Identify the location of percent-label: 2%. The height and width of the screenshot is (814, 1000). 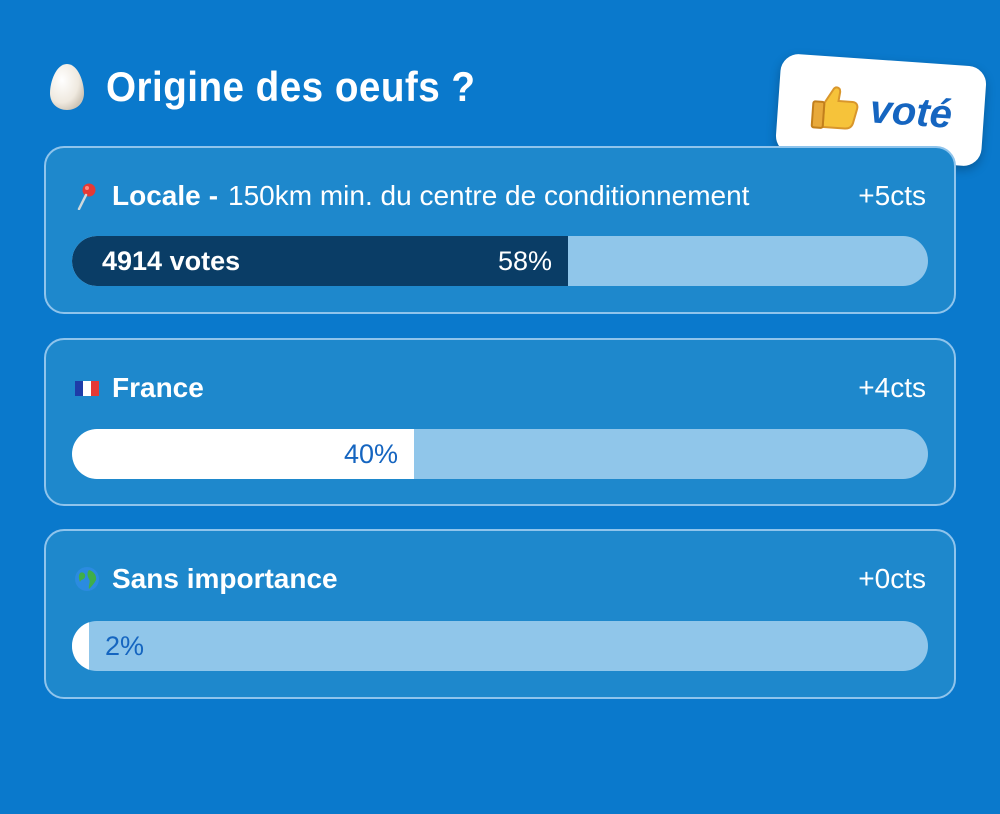
(125, 646).